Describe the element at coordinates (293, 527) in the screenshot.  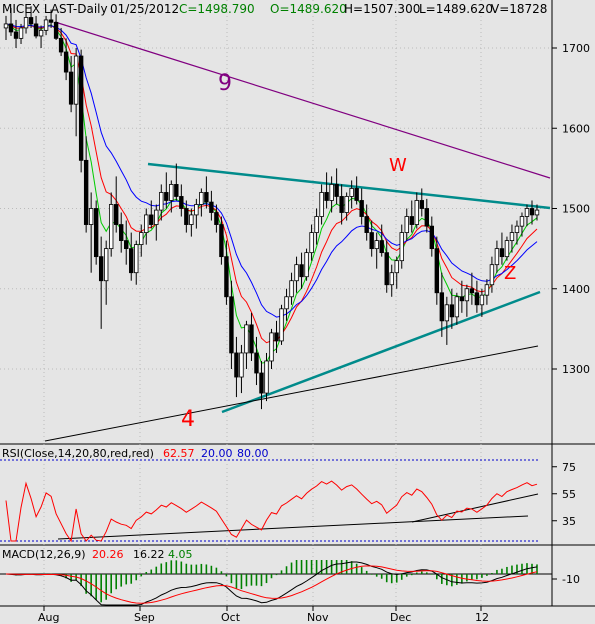
I see `rsi-trendline-lower` at that location.